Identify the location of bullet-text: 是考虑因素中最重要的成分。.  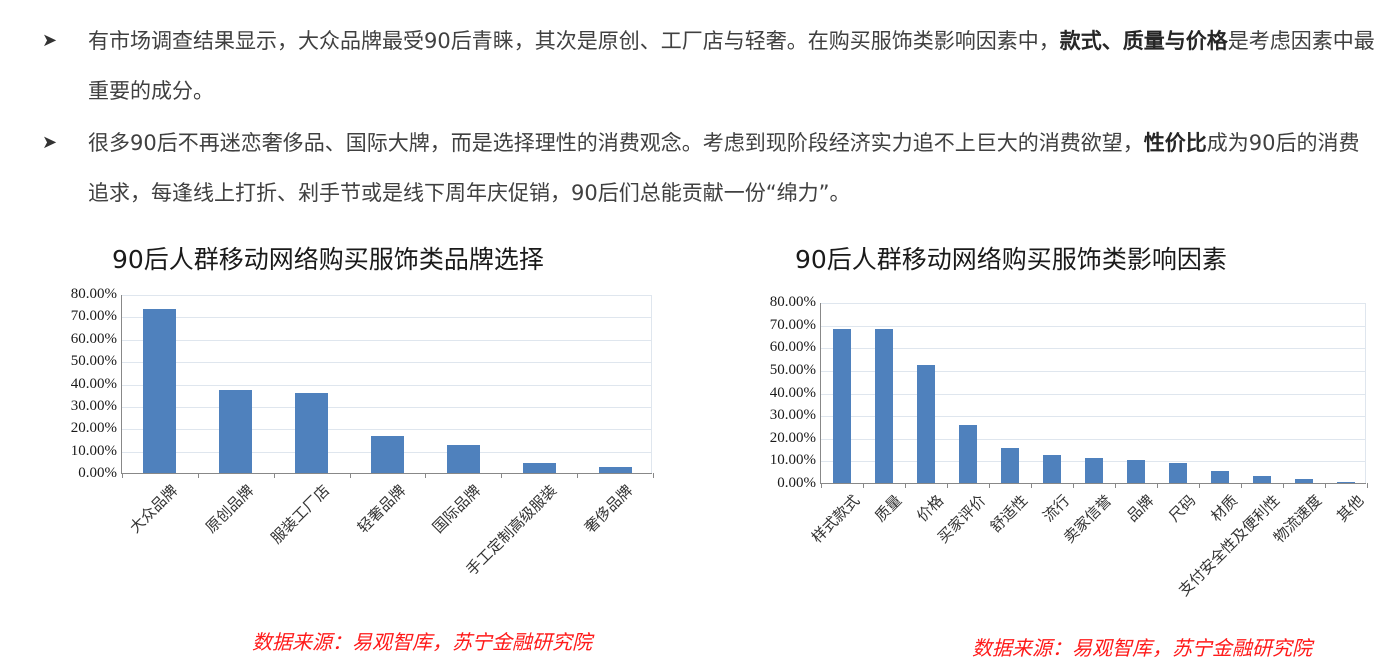
(731, 66).